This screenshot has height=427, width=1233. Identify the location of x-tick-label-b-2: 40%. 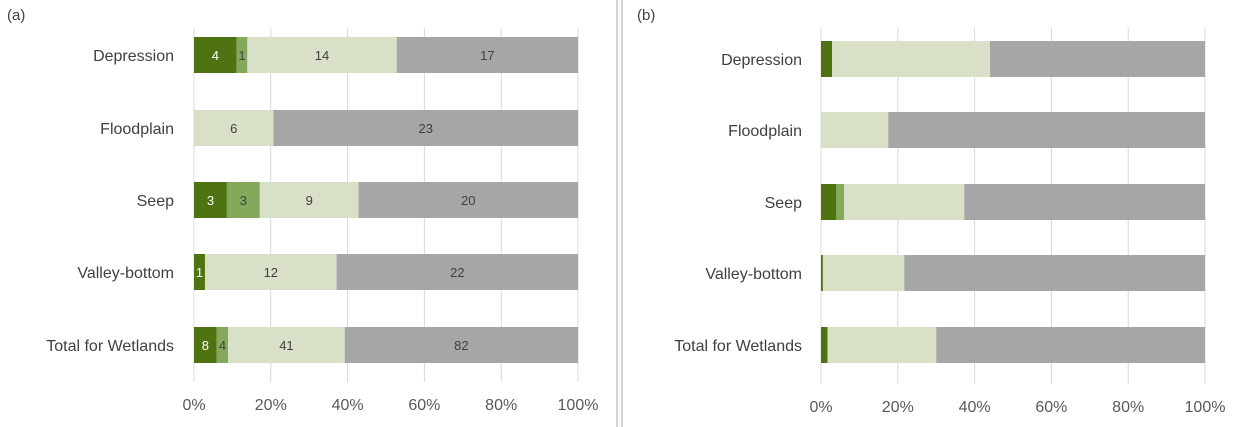
(975, 407).